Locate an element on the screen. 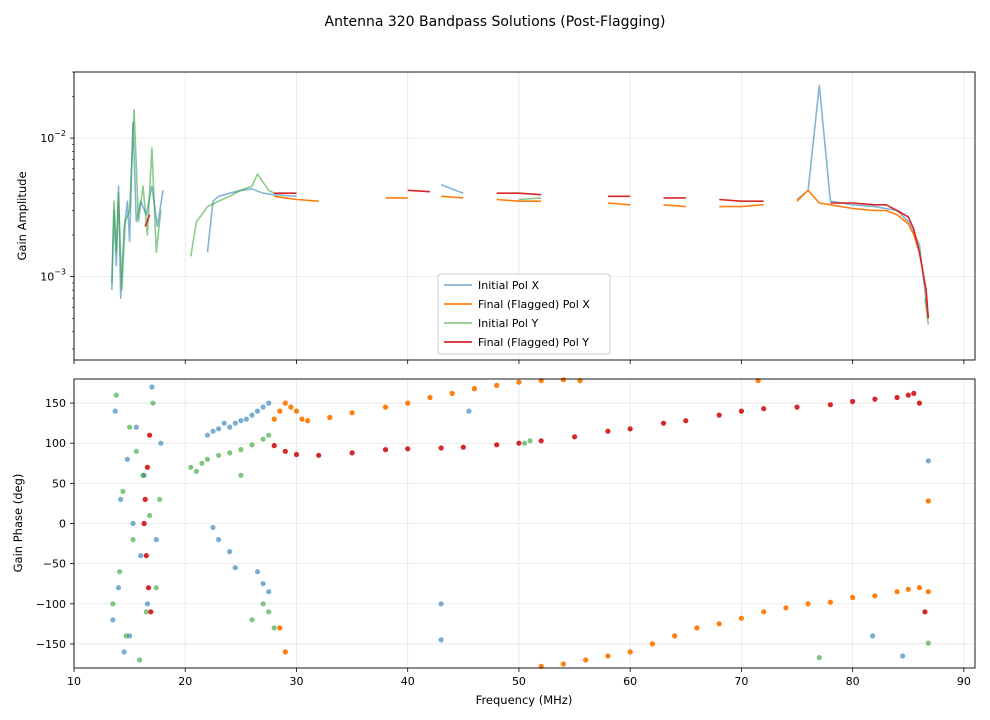  phase-y-tick-label: 150 is located at coordinates (55, 403).